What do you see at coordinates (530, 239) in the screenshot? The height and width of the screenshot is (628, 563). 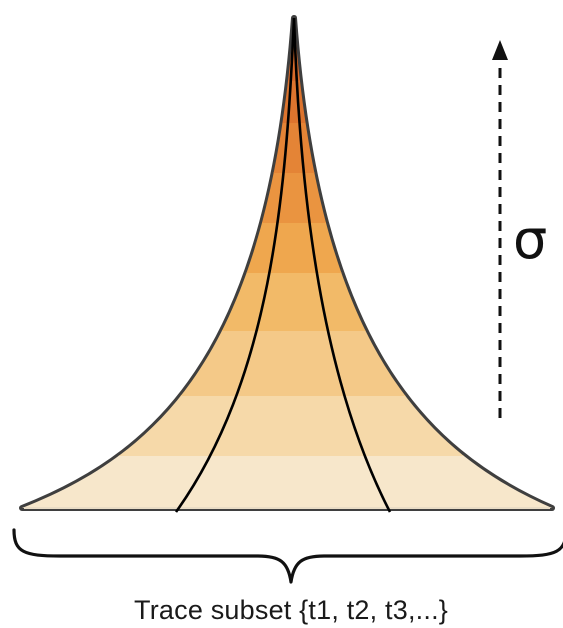 I see `sigma-label: σ` at bounding box center [530, 239].